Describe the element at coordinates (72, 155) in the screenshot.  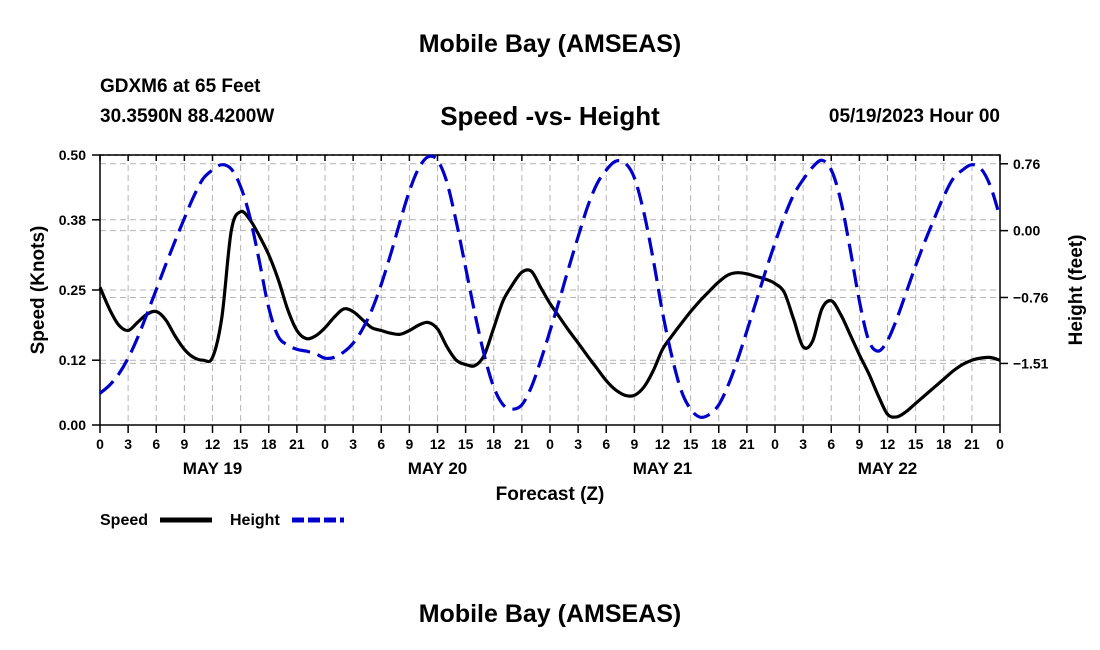
I see `y-tick-label: 0.50` at that location.